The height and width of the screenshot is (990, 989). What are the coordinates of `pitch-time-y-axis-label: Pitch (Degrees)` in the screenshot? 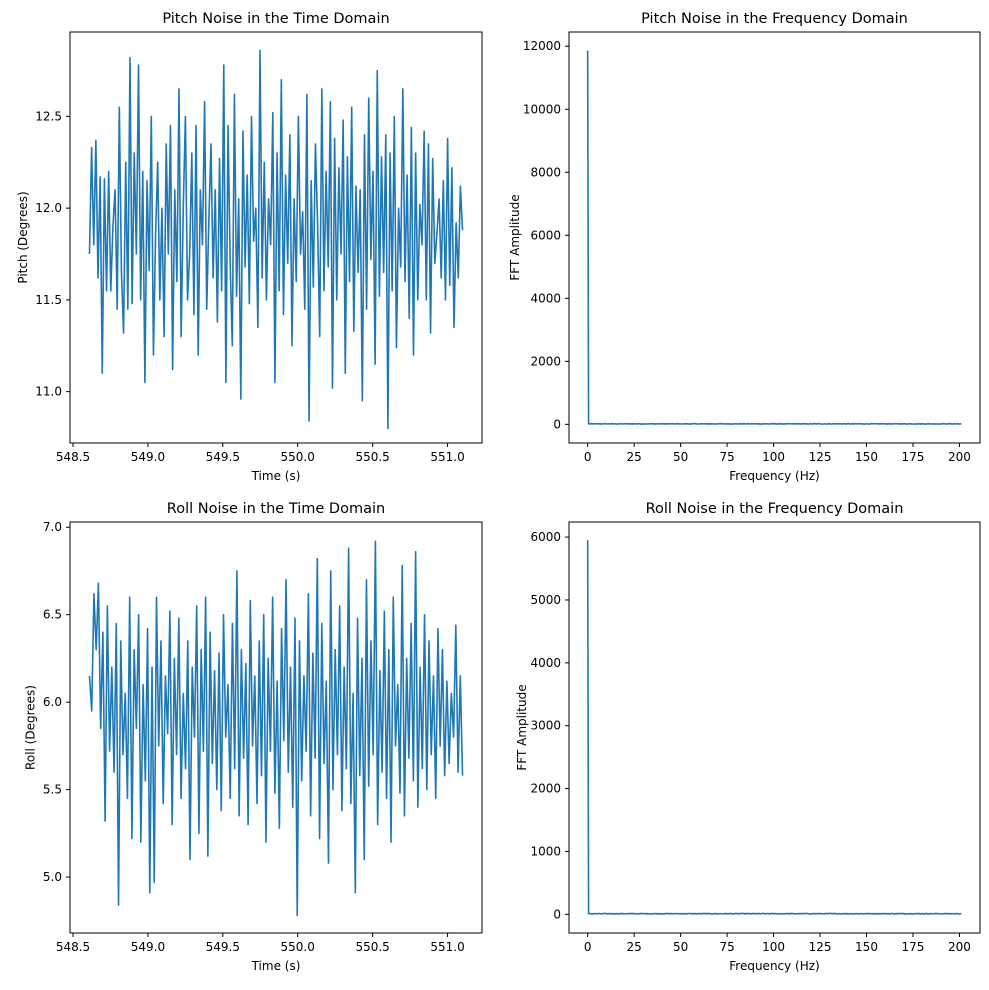 It's located at (23, 237).